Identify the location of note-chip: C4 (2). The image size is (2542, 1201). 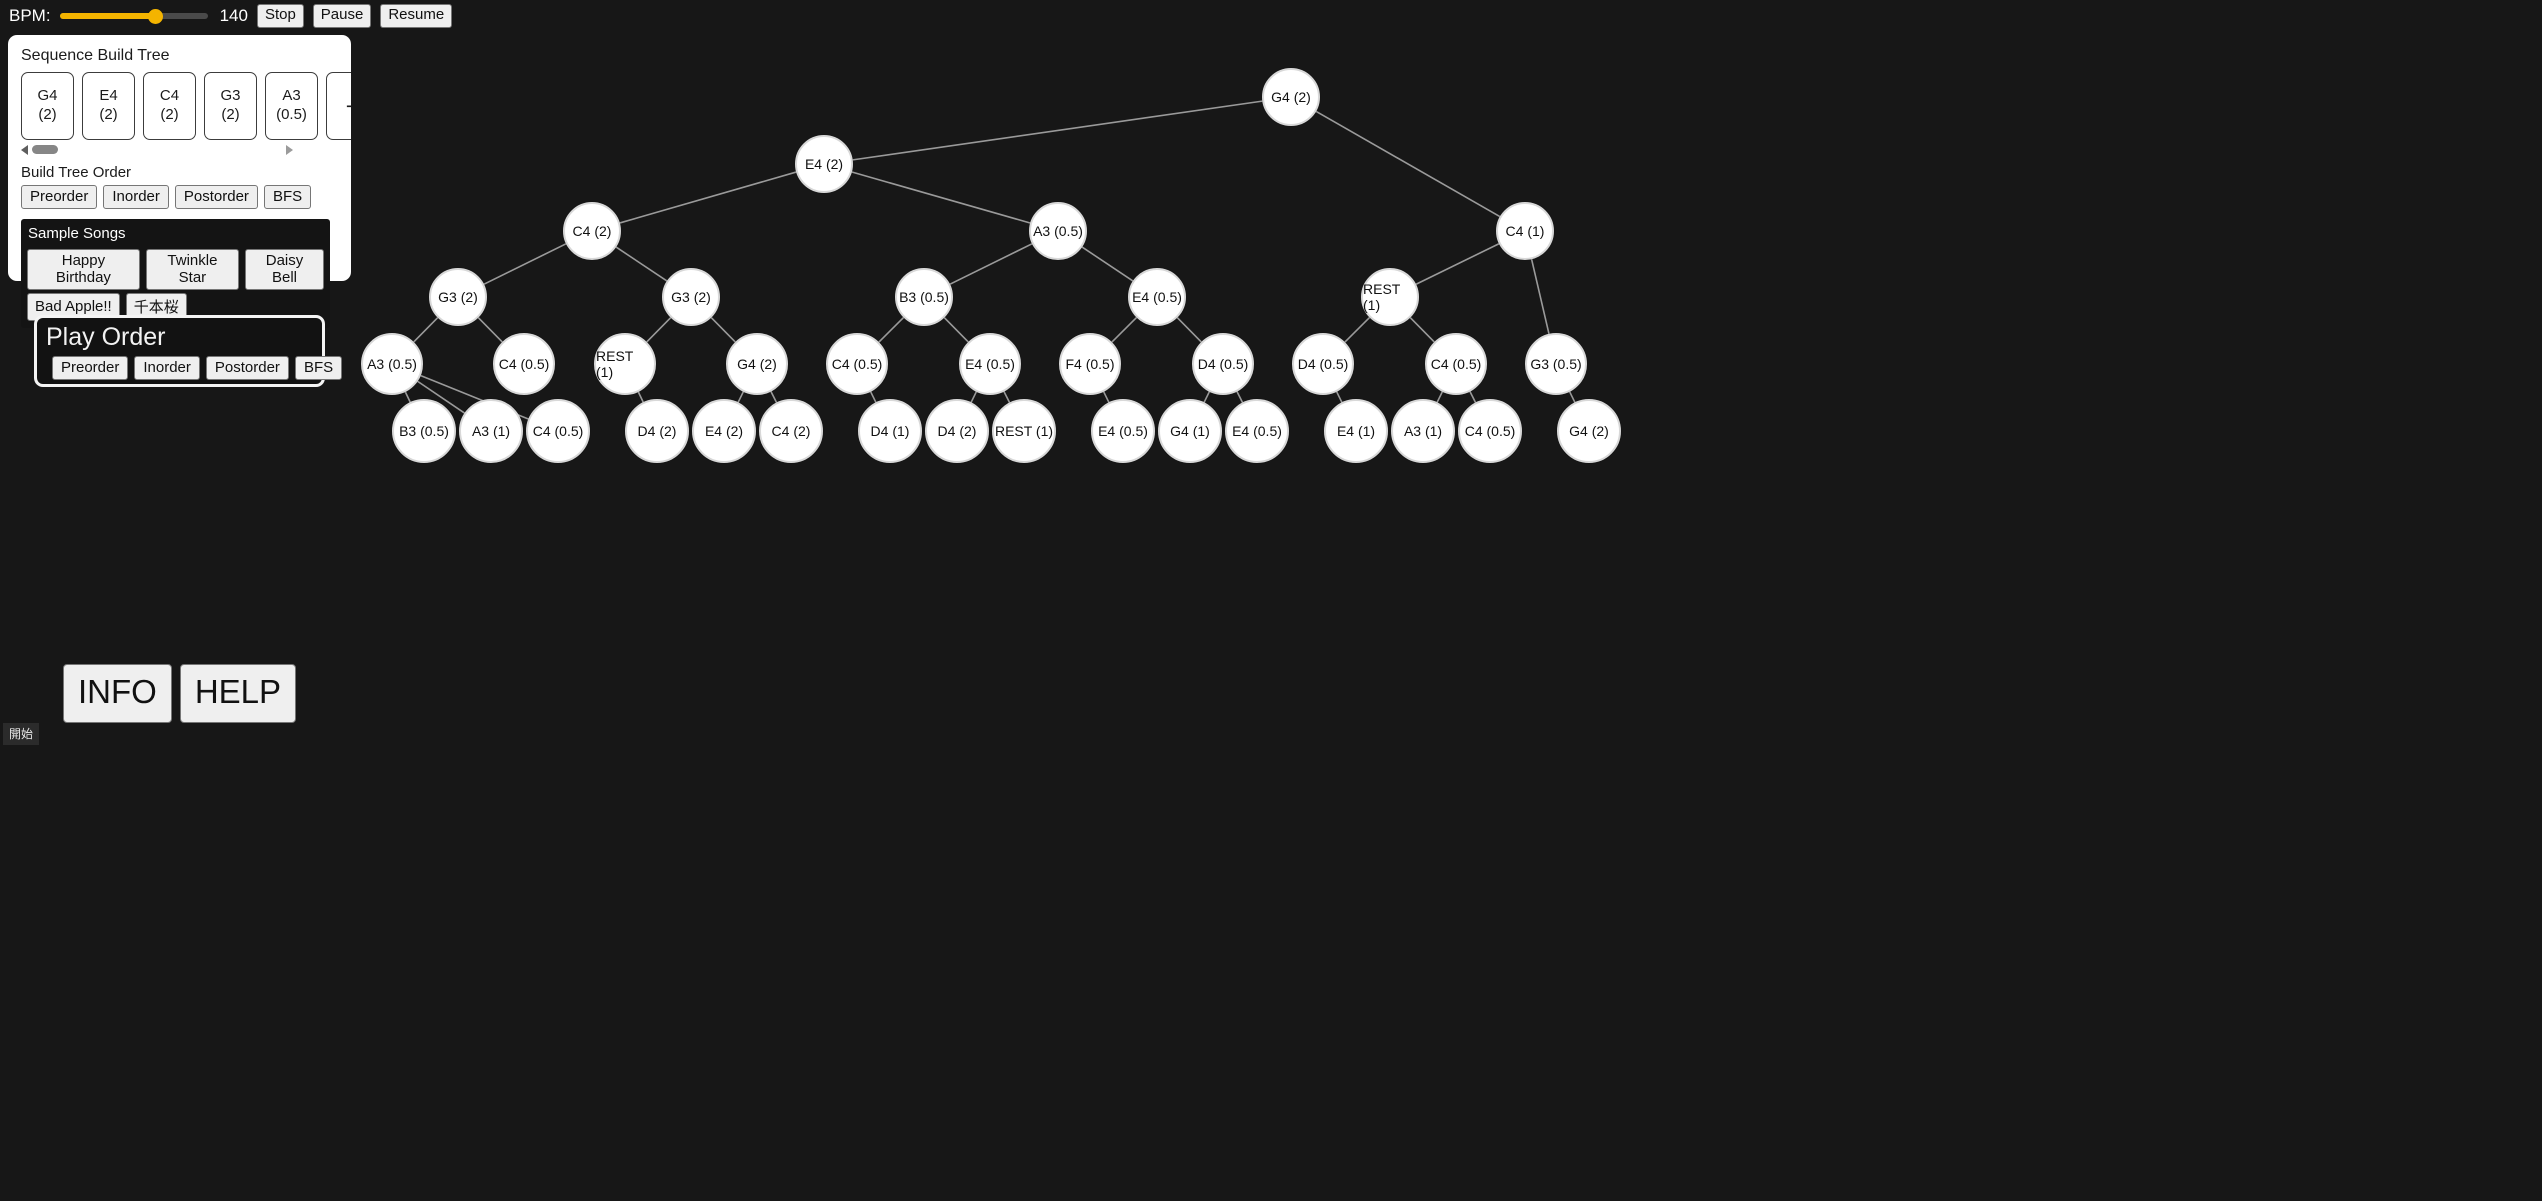
(169, 106).